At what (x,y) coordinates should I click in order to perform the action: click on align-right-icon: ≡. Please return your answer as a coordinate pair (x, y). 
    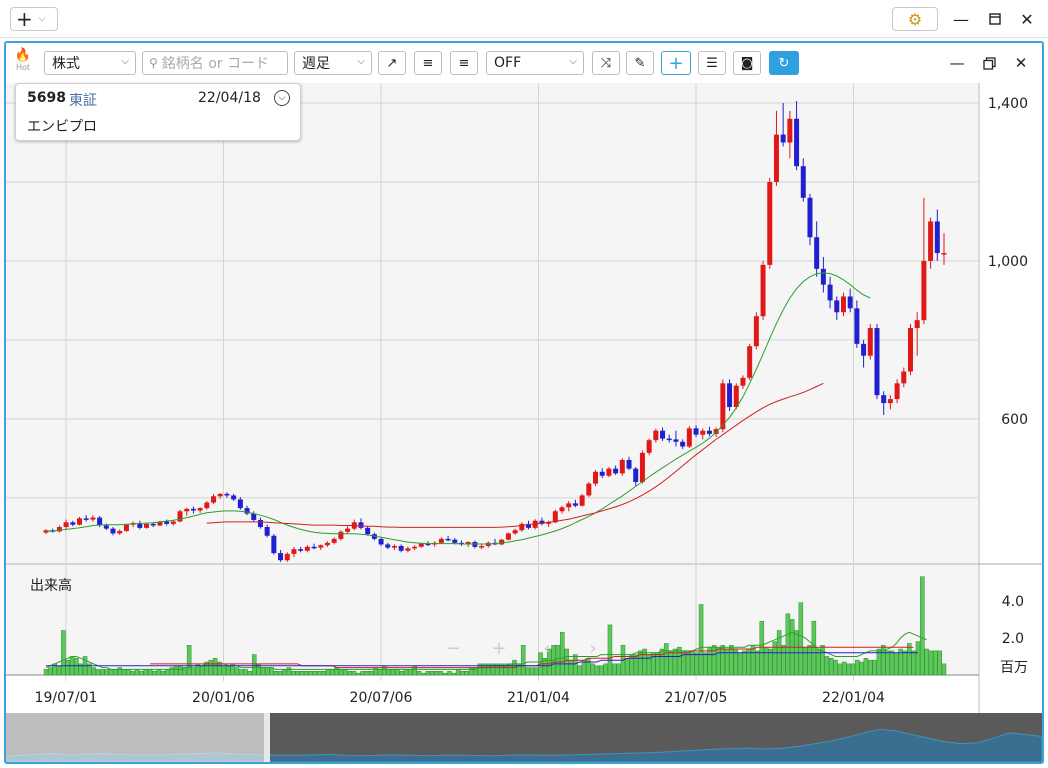
    Looking at the image, I should click on (464, 63).